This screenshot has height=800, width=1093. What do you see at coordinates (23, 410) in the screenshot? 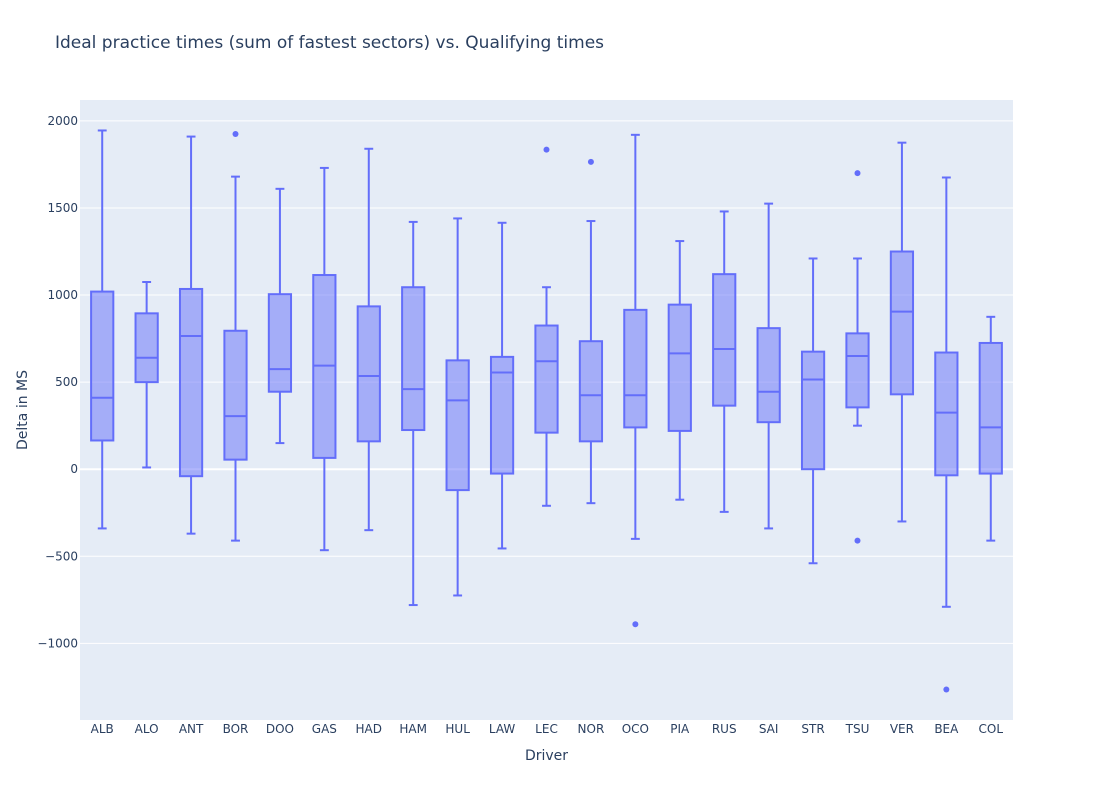
I see `y-axis-title: Delta in MS` at bounding box center [23, 410].